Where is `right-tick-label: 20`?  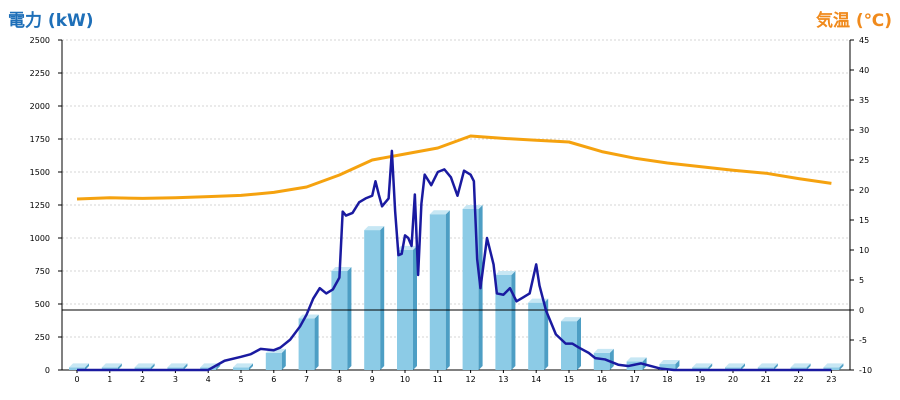
right-tick-label: 20 is located at coordinates (864, 190).